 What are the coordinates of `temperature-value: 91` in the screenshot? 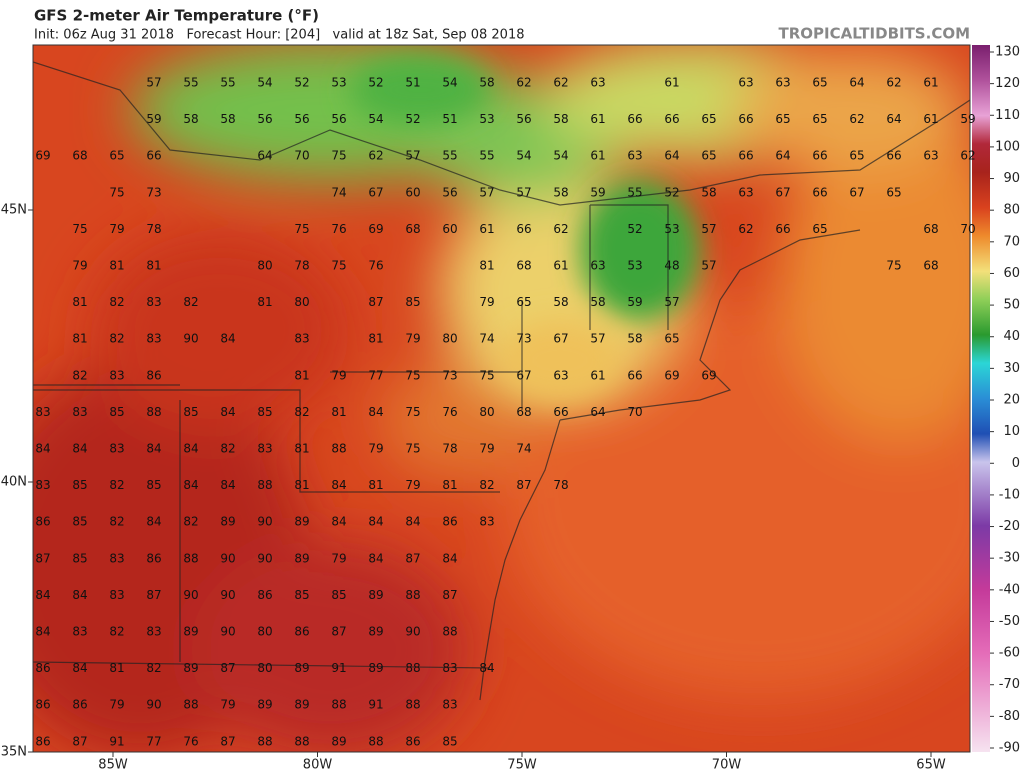 It's located at (338, 668).